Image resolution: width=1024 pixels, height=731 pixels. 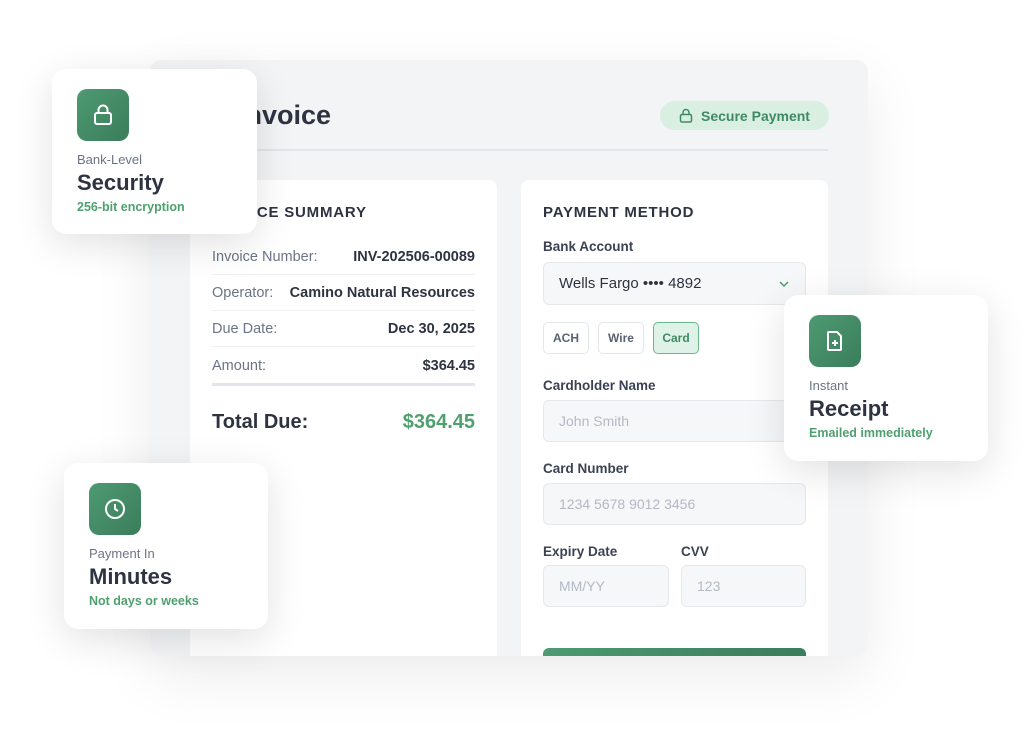 What do you see at coordinates (131, 576) in the screenshot?
I see `feature-main: Minutes` at bounding box center [131, 576].